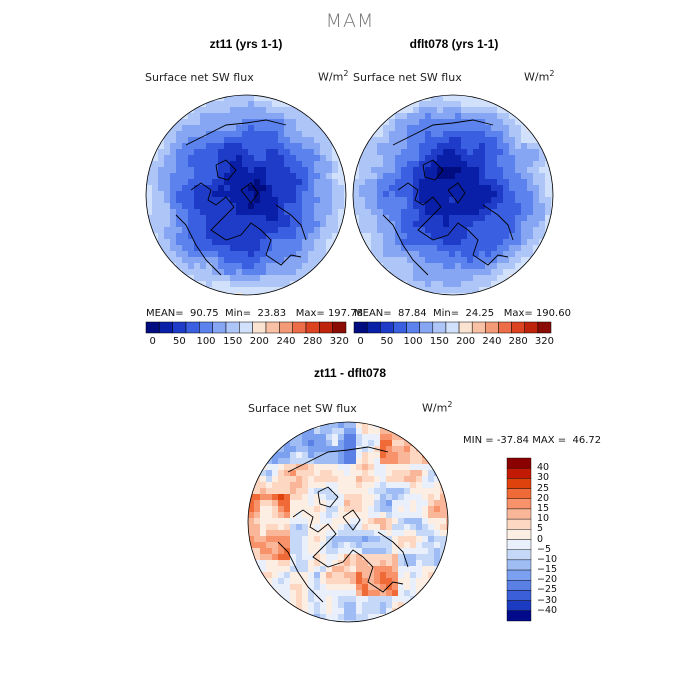  Describe the element at coordinates (165, 313) in the screenshot. I see `mean-label: MEAN=` at that location.